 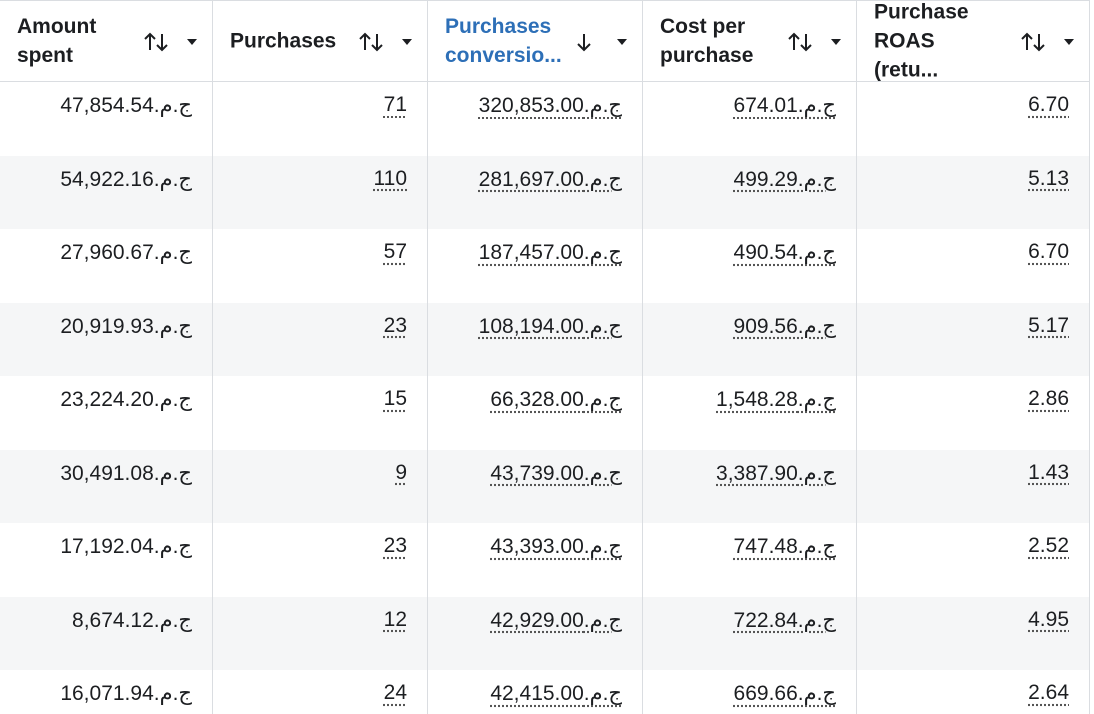 I want to click on cell-value: ج.م.43,393.00, so click(x=556, y=546).